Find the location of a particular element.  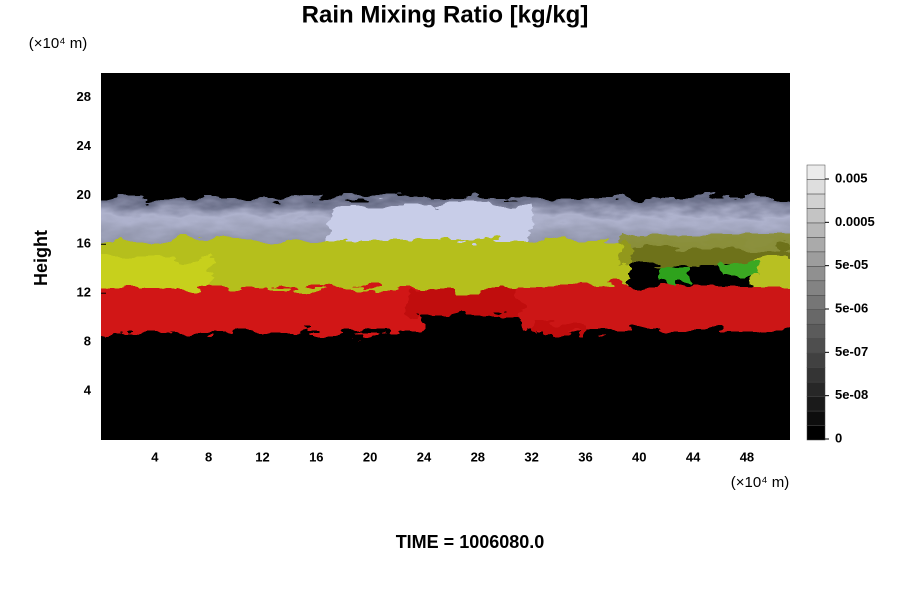

colorbar-tick-label: 5e-07 is located at coordinates (851, 351).